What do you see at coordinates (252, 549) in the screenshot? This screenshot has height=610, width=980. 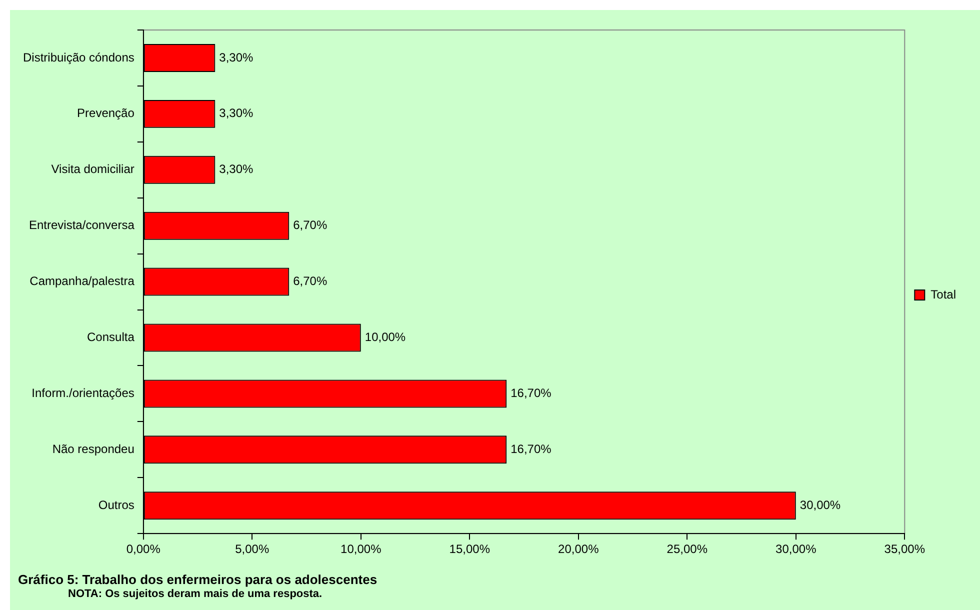 I see `x-tick-label: 5,00%` at bounding box center [252, 549].